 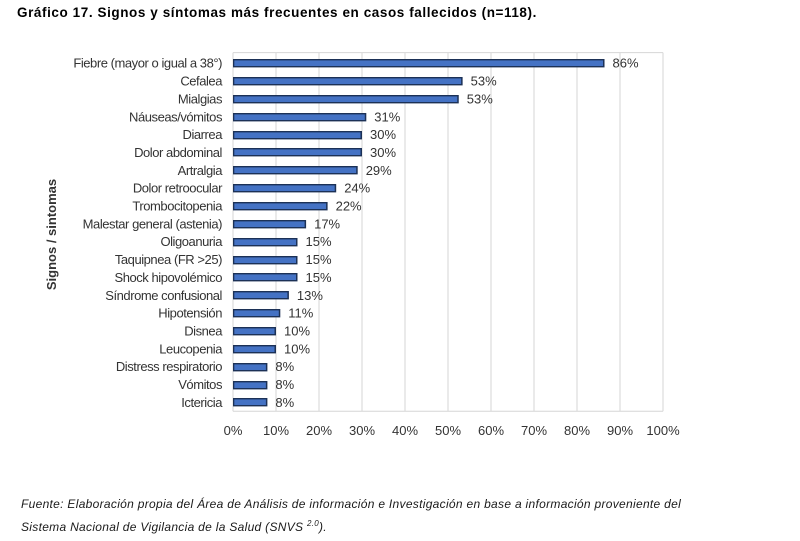 What do you see at coordinates (200, 384) in the screenshot?
I see `svg-text: Vómitos` at bounding box center [200, 384].